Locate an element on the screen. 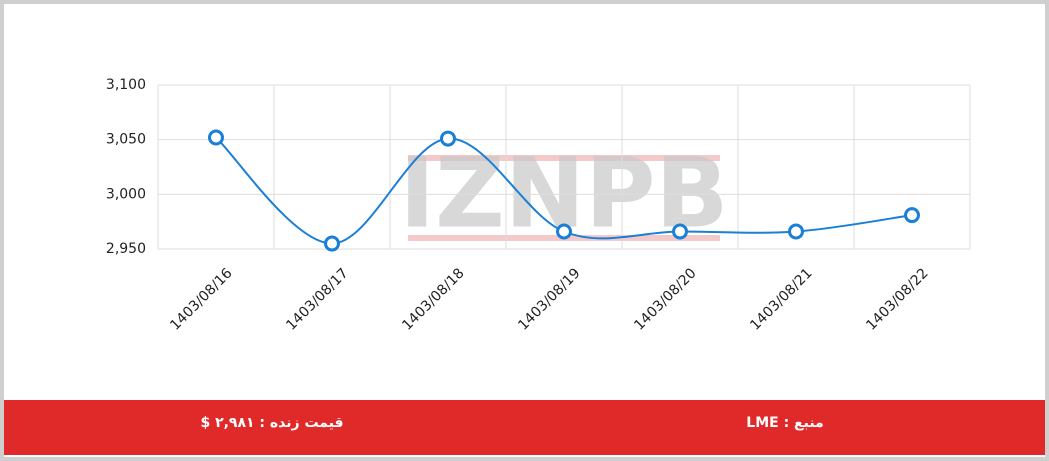 Image resolution: width=1049 pixels, height=461 pixels. y-tick-label: 3,000 is located at coordinates (126, 194).